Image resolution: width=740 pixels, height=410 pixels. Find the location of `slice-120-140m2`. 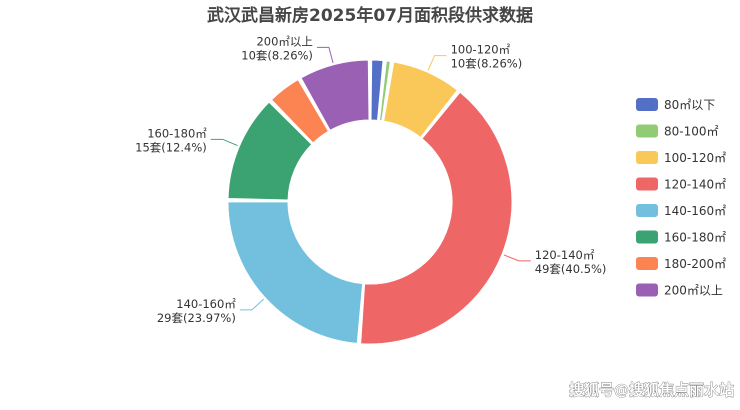

slice-120-140m2 is located at coordinates (436, 218).